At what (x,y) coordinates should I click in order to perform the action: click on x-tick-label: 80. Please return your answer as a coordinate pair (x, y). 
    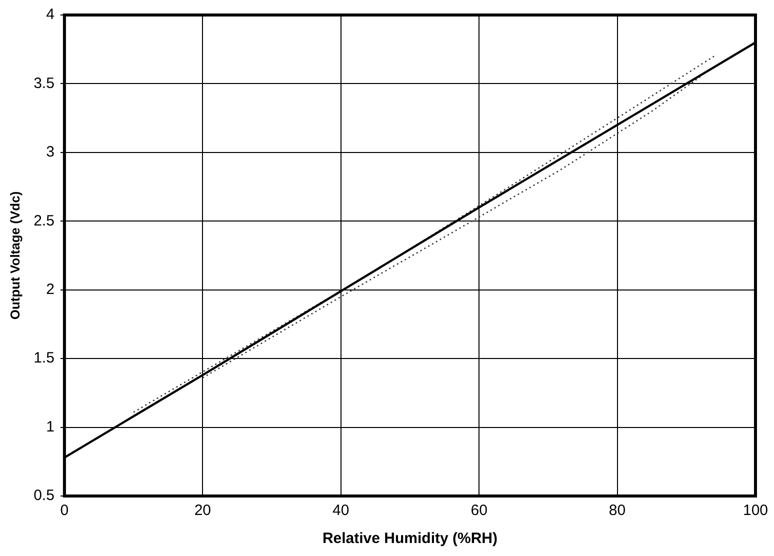
    Looking at the image, I should click on (617, 511).